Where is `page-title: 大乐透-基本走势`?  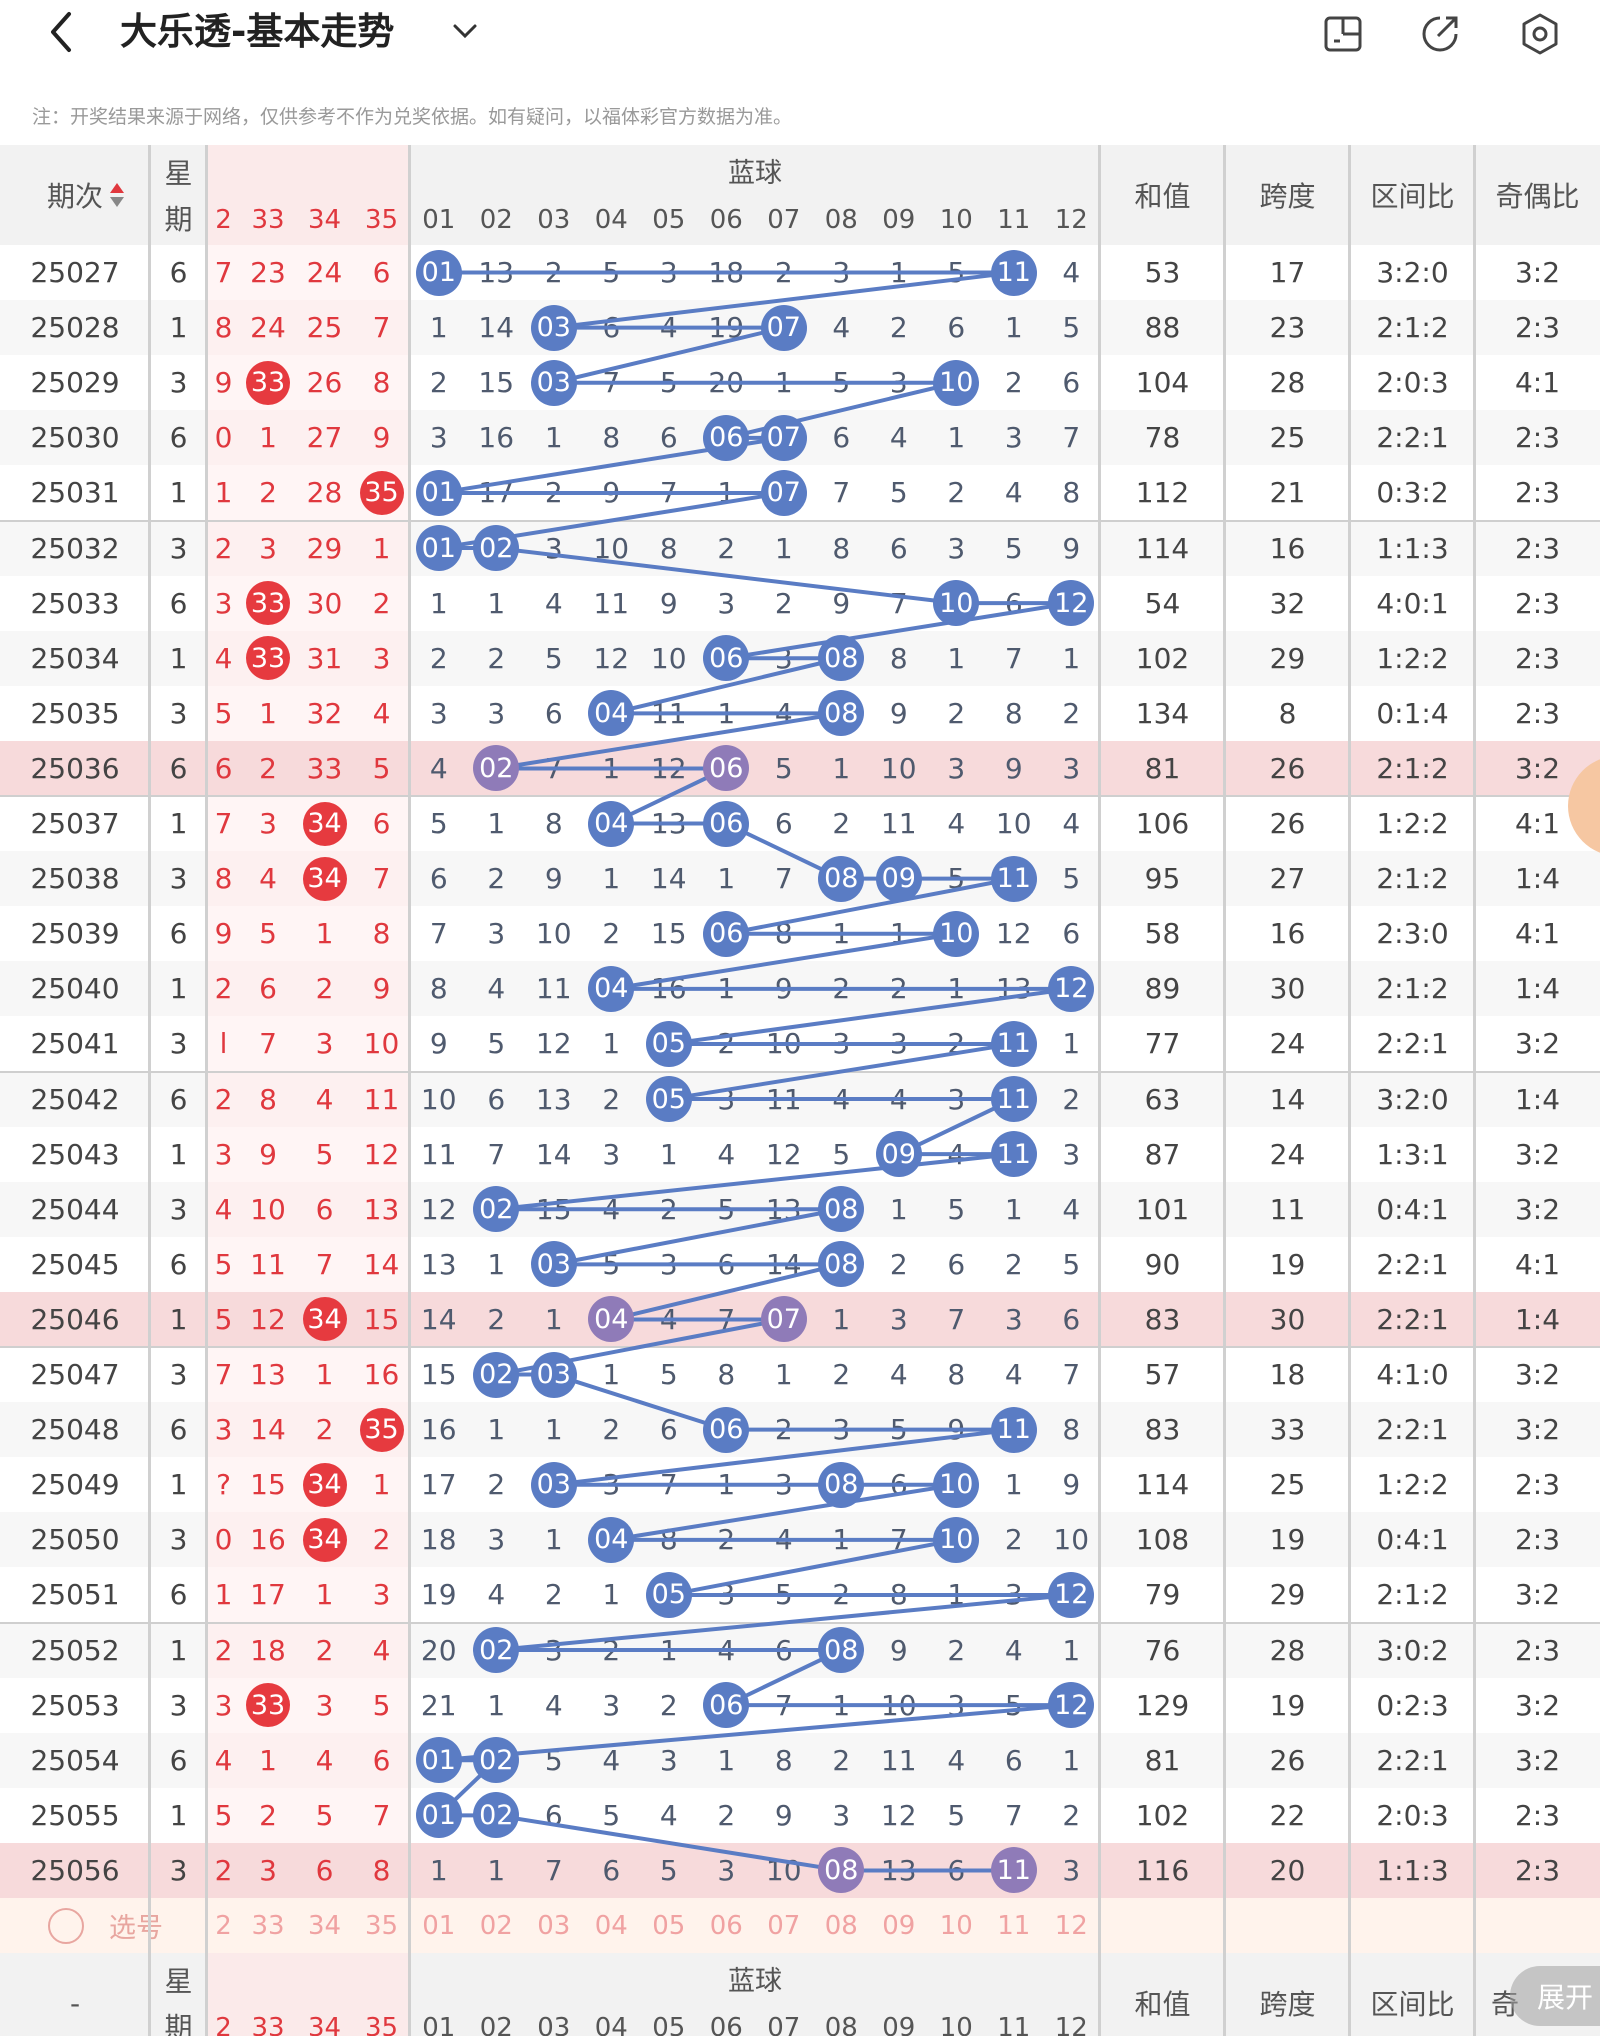
page-title: 大乐透-基本走势 is located at coordinates (257, 31).